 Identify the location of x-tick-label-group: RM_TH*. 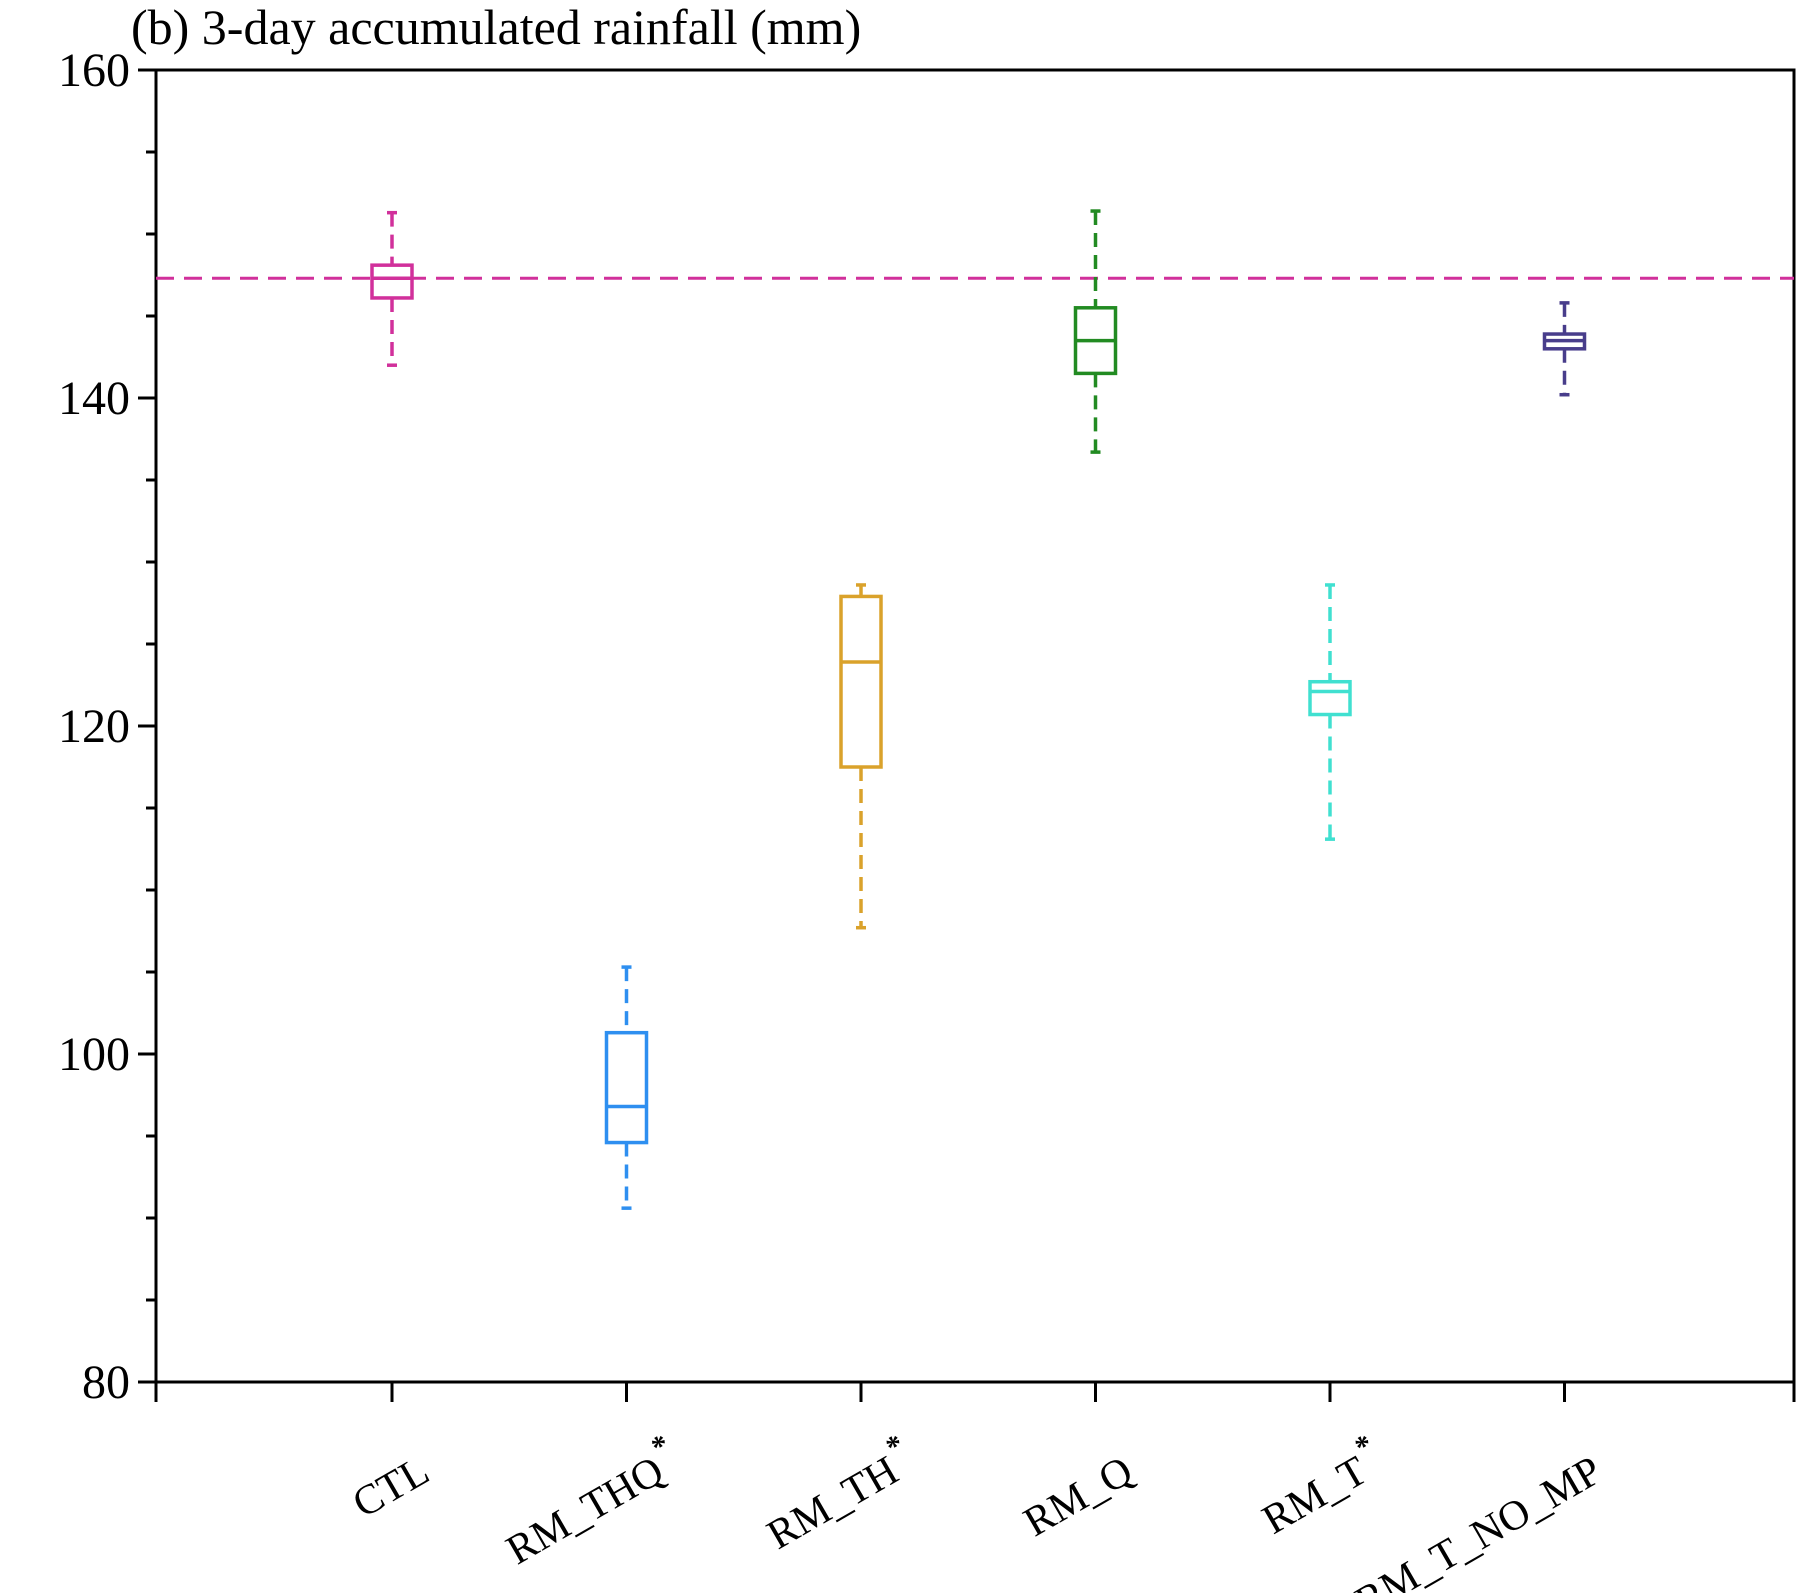
(835, 1493).